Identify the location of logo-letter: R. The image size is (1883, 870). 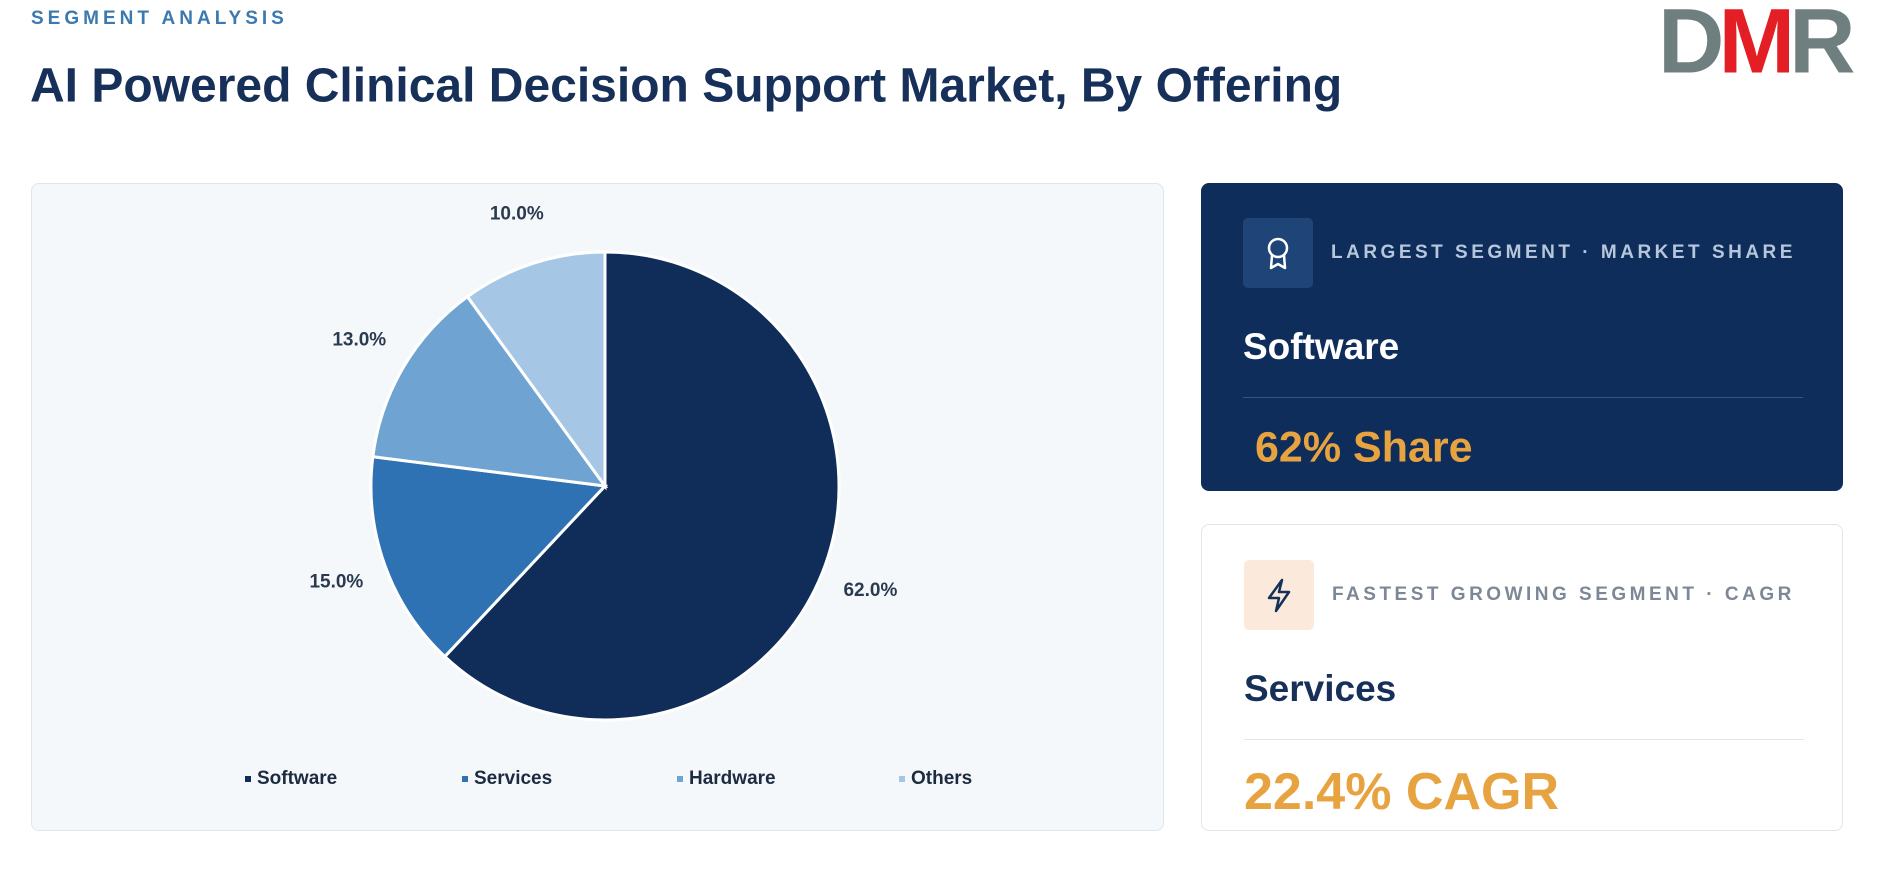
(1822, 46).